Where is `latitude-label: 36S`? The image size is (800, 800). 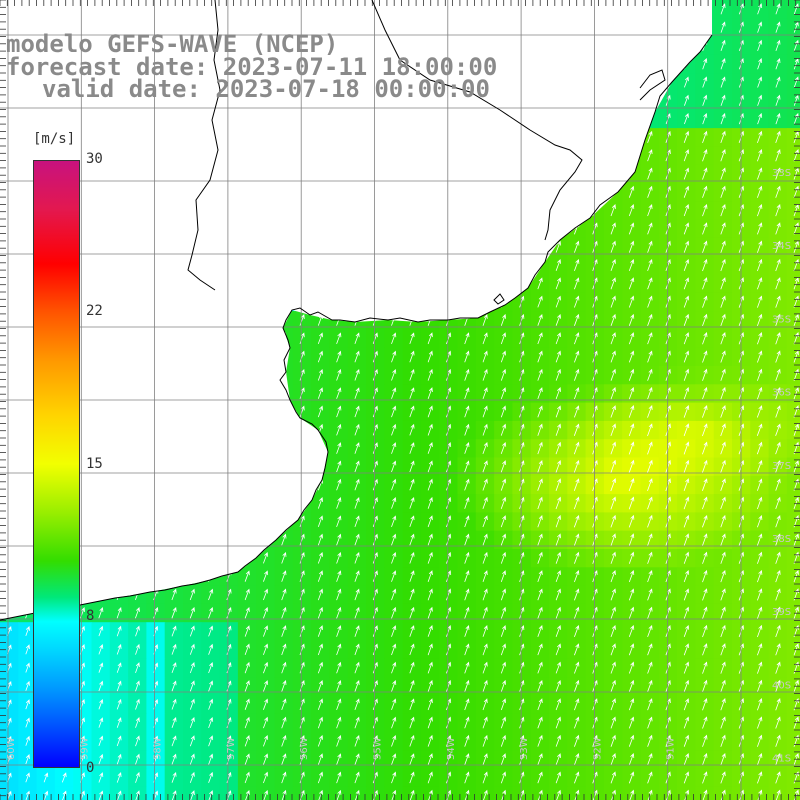 latitude-label: 36S is located at coordinates (781, 393).